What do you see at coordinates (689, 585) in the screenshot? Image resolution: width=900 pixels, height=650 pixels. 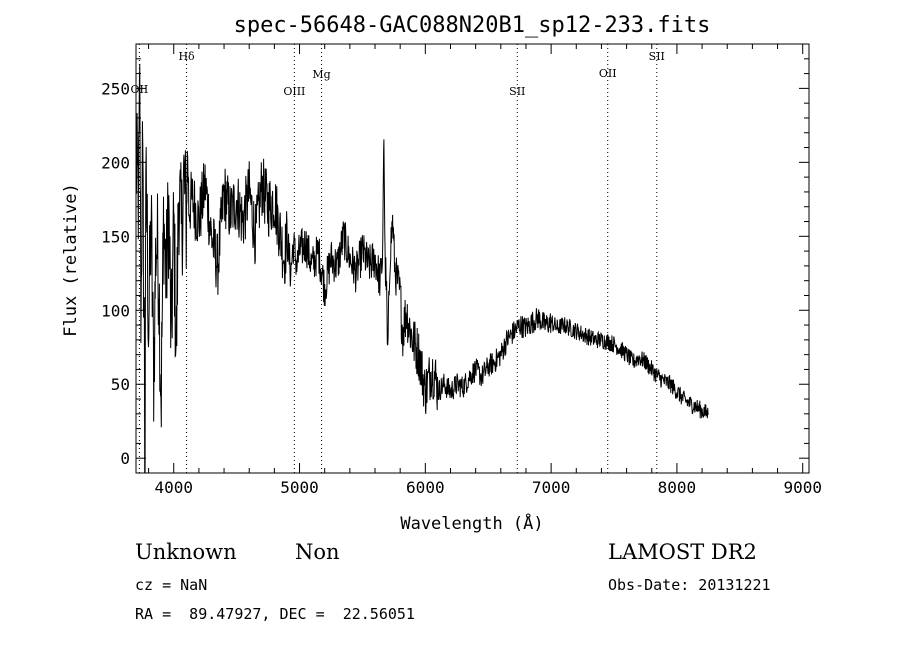 I see `observation-date: Obs-Date: 20131221` at bounding box center [689, 585].